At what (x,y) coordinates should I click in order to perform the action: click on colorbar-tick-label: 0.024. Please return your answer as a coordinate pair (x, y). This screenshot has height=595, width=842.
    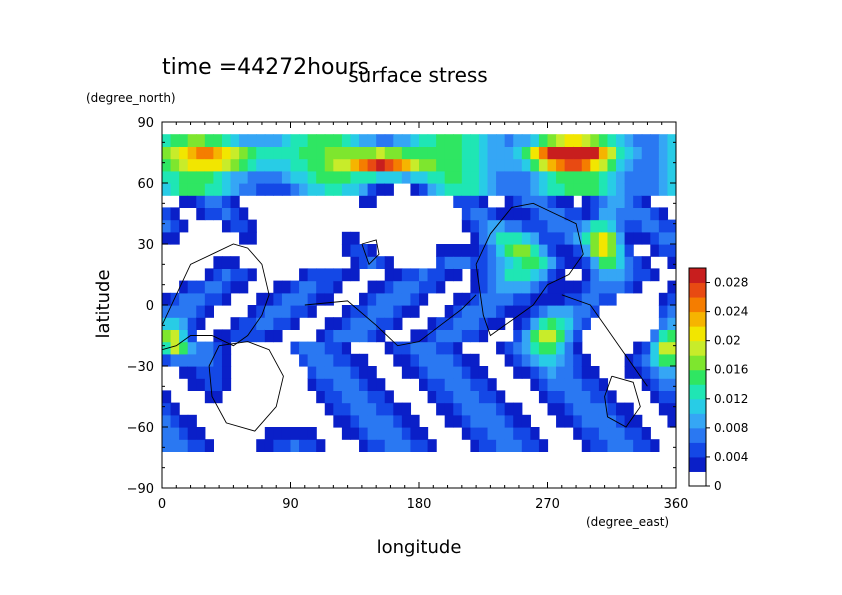
    Looking at the image, I should click on (731, 312).